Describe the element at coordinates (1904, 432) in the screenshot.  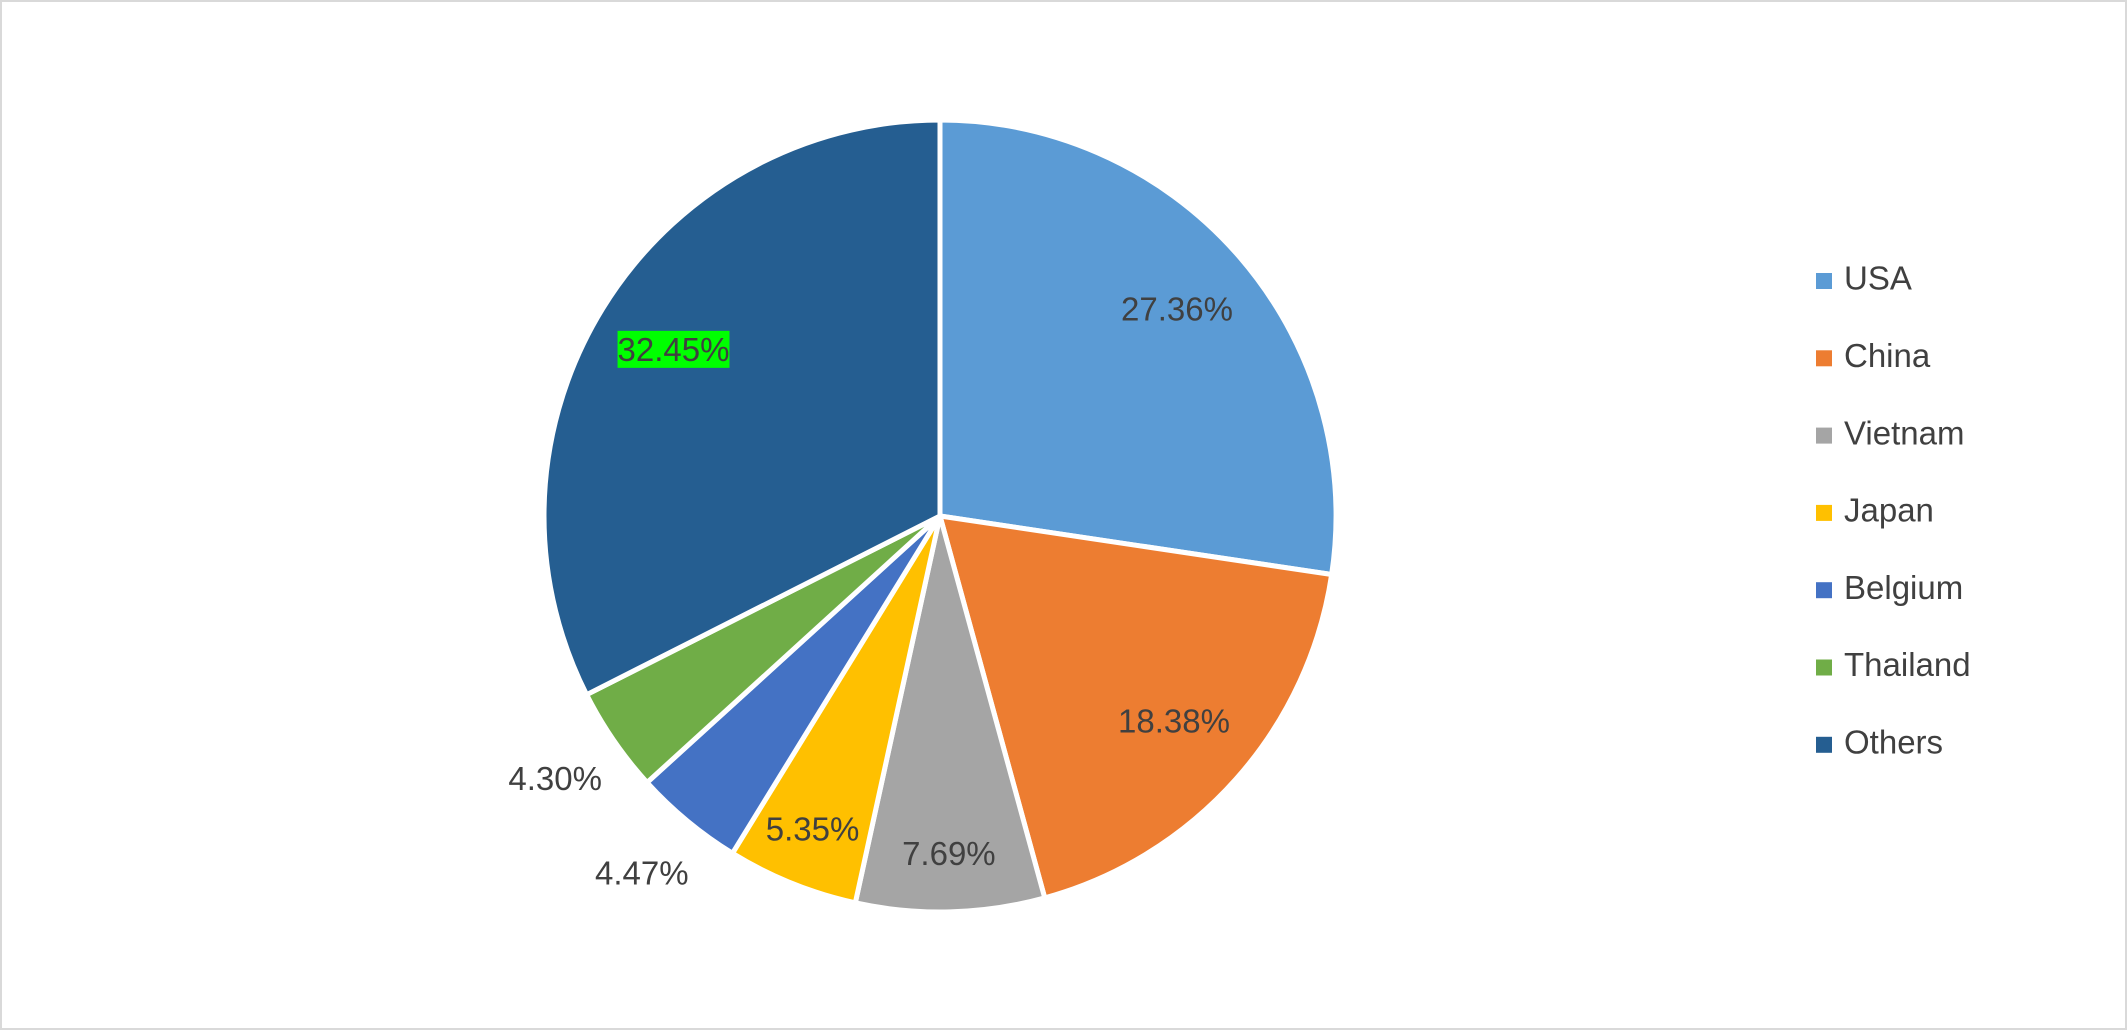
I see `legend-label: Vietnam` at that location.